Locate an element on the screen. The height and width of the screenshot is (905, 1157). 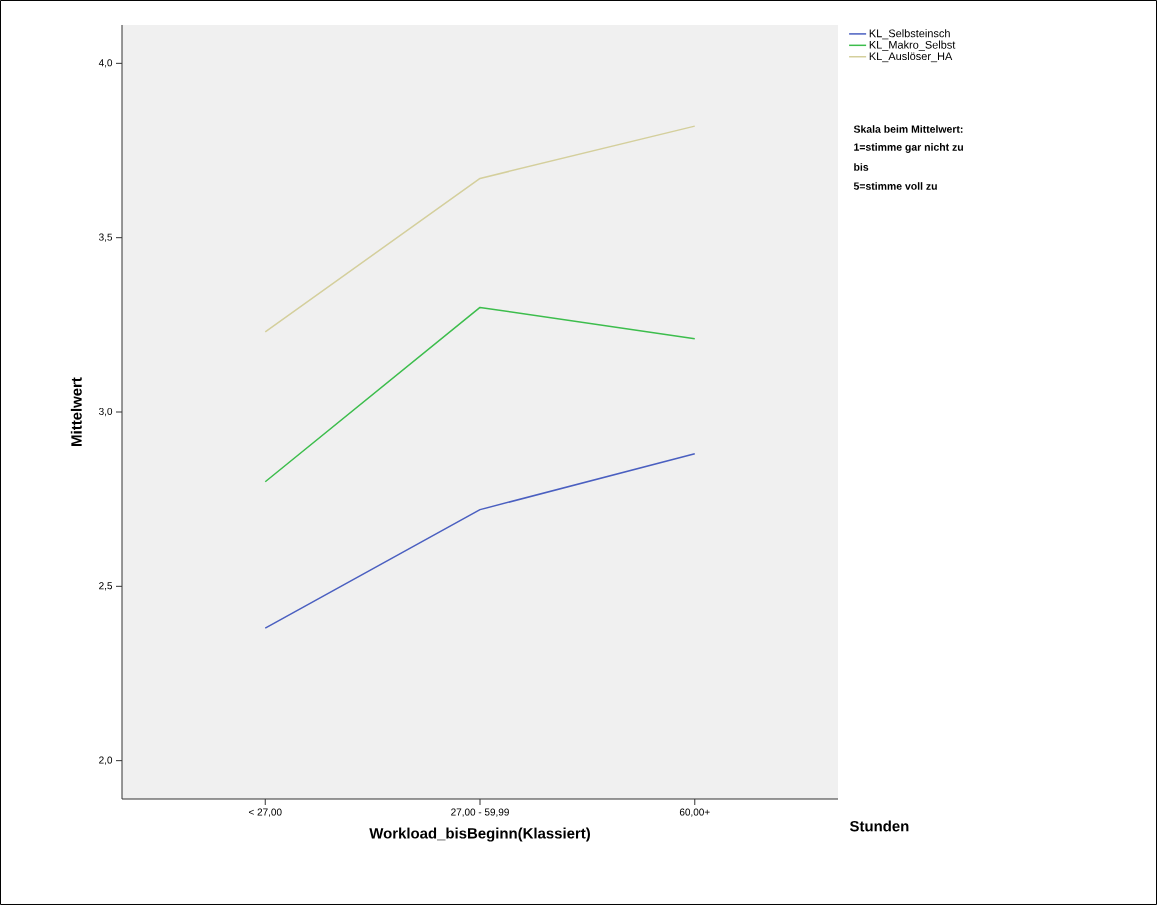
text: Skala beim Mittelwert: is located at coordinates (908, 129).